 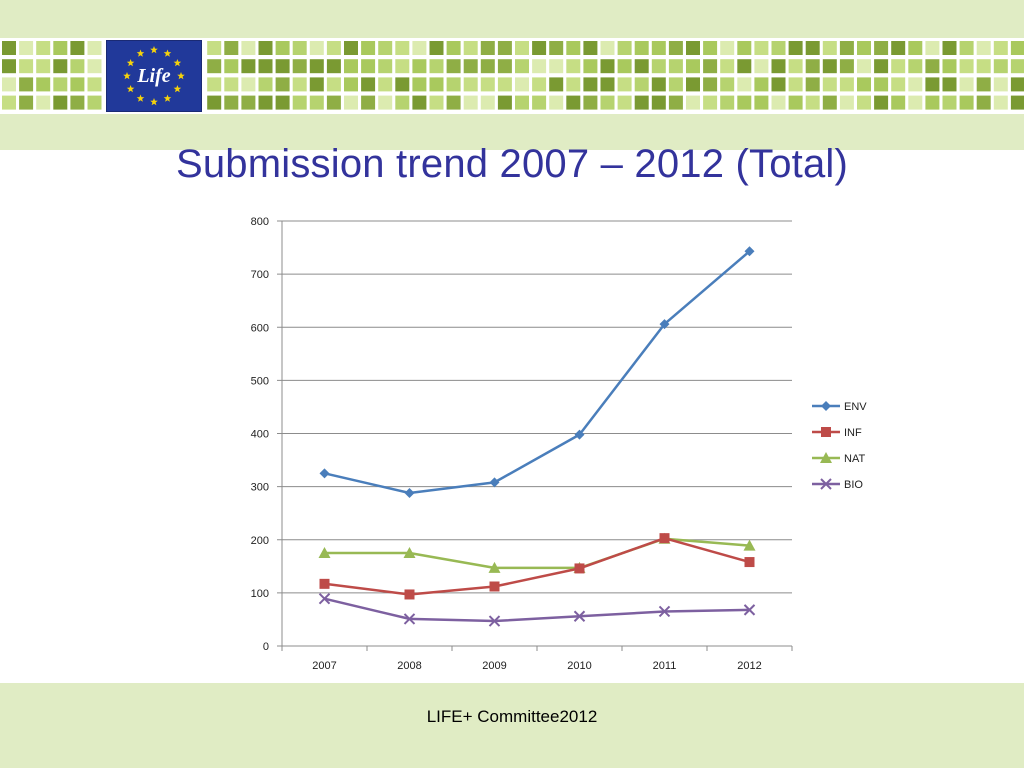 What do you see at coordinates (260, 381) in the screenshot?
I see `y-tick-label: 500` at bounding box center [260, 381].